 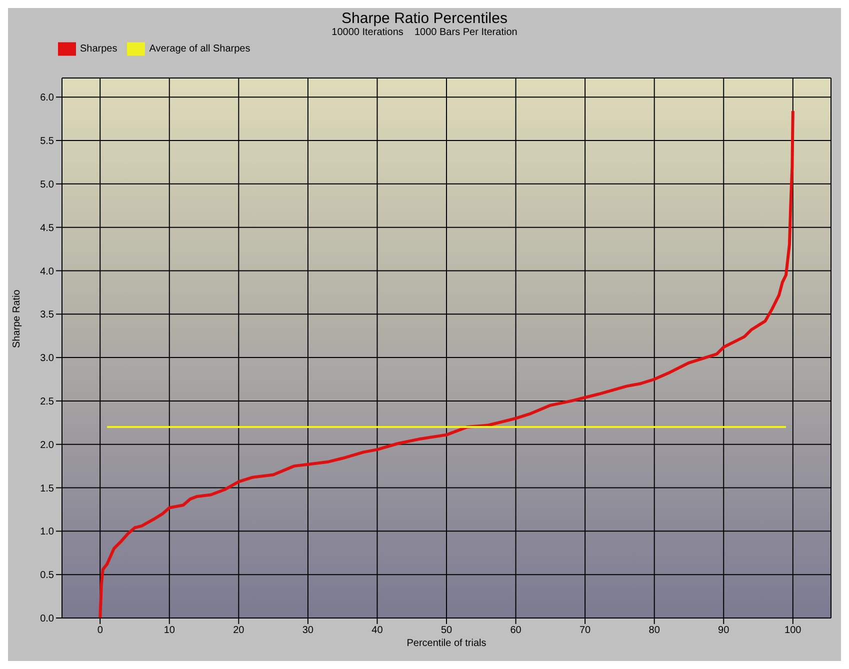 What do you see at coordinates (239, 630) in the screenshot?
I see `x-tick-label: 20` at bounding box center [239, 630].